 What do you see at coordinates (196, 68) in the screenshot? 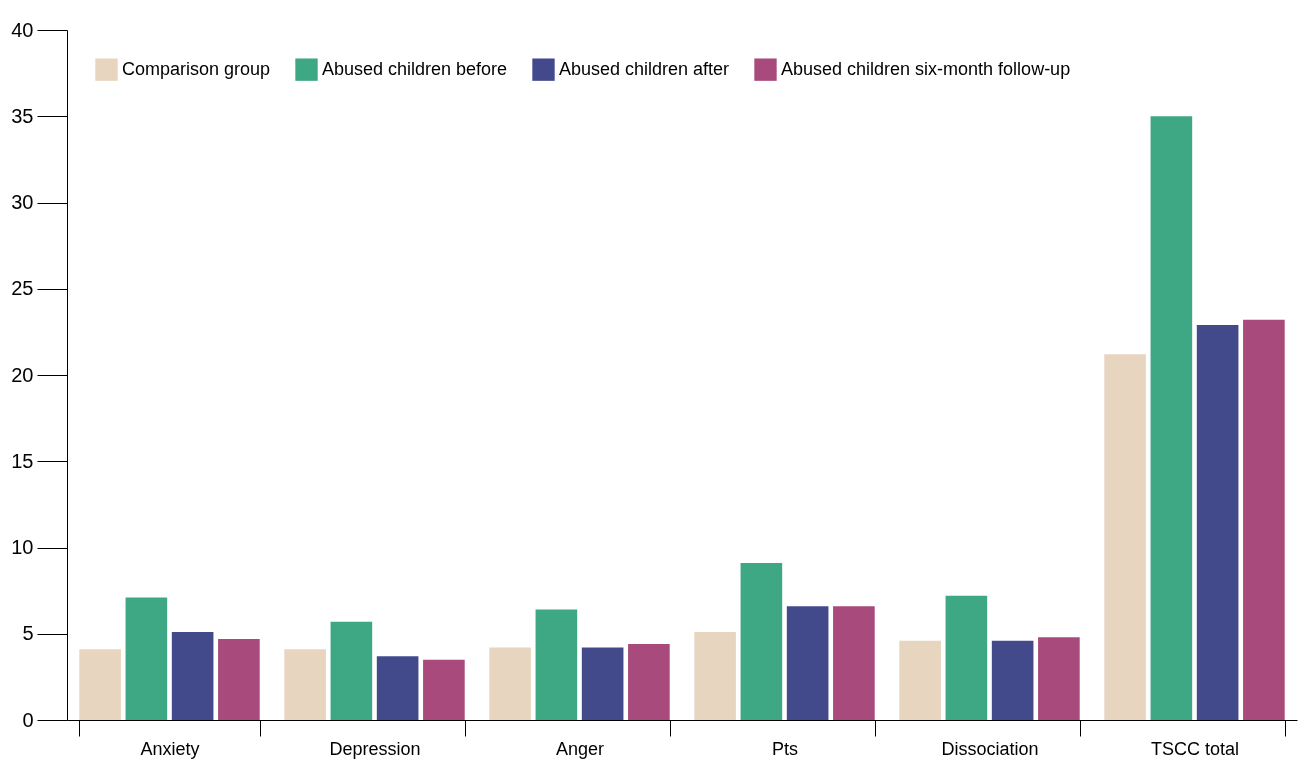
I see `legend-label: Comparison group` at bounding box center [196, 68].